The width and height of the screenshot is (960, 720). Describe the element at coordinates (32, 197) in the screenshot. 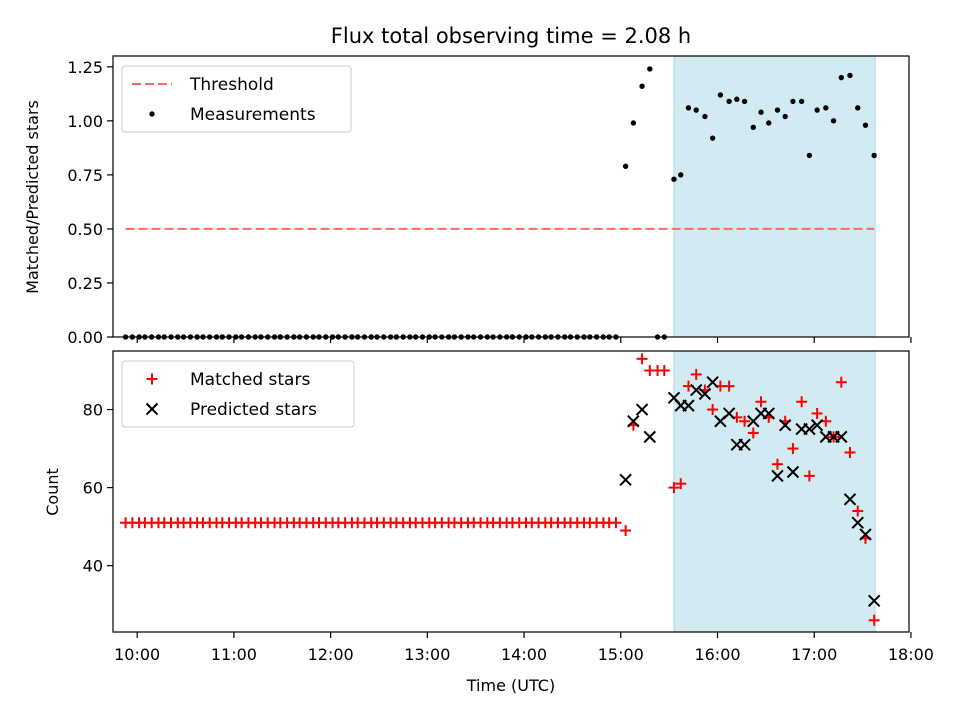

I see `top-y-axis-label: Matched/Predicted stars` at that location.